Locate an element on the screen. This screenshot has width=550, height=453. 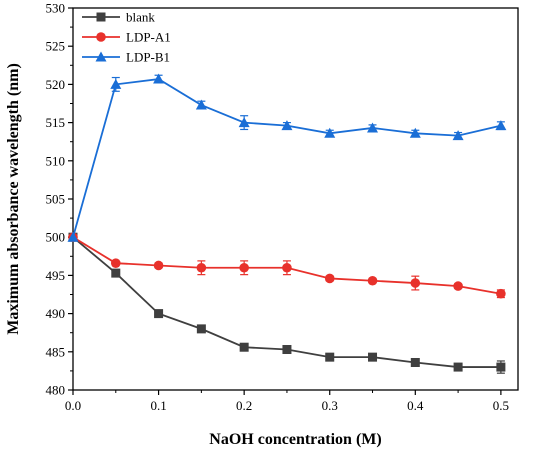
y-tick-label: 495 is located at coordinates (56, 275).